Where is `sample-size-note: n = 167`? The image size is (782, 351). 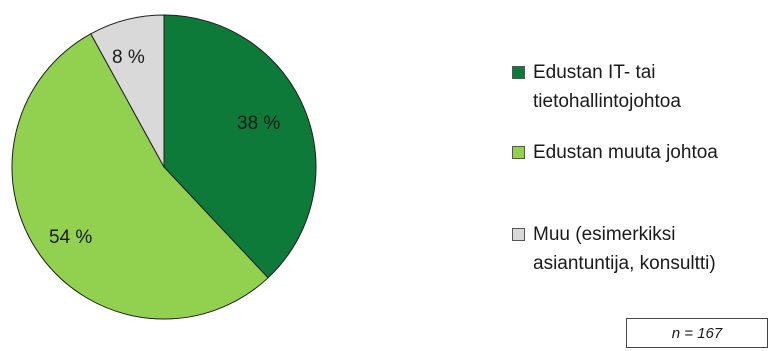 sample-size-note: n = 167 is located at coordinates (697, 333).